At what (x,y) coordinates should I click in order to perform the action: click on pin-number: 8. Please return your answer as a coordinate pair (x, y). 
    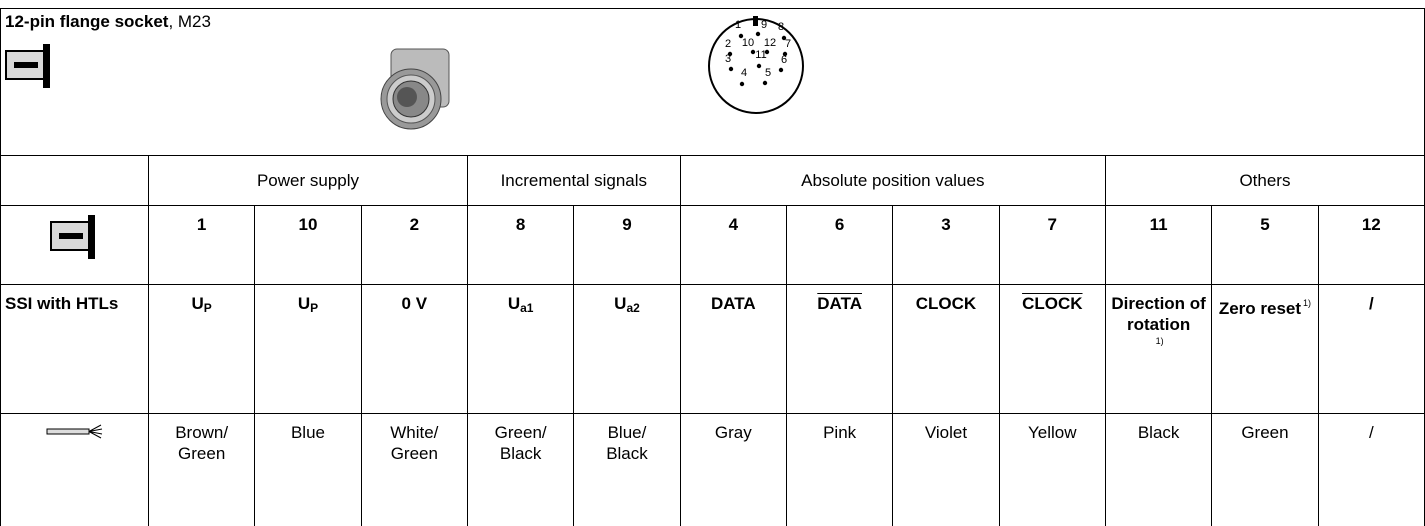
    Looking at the image, I should click on (781, 27).